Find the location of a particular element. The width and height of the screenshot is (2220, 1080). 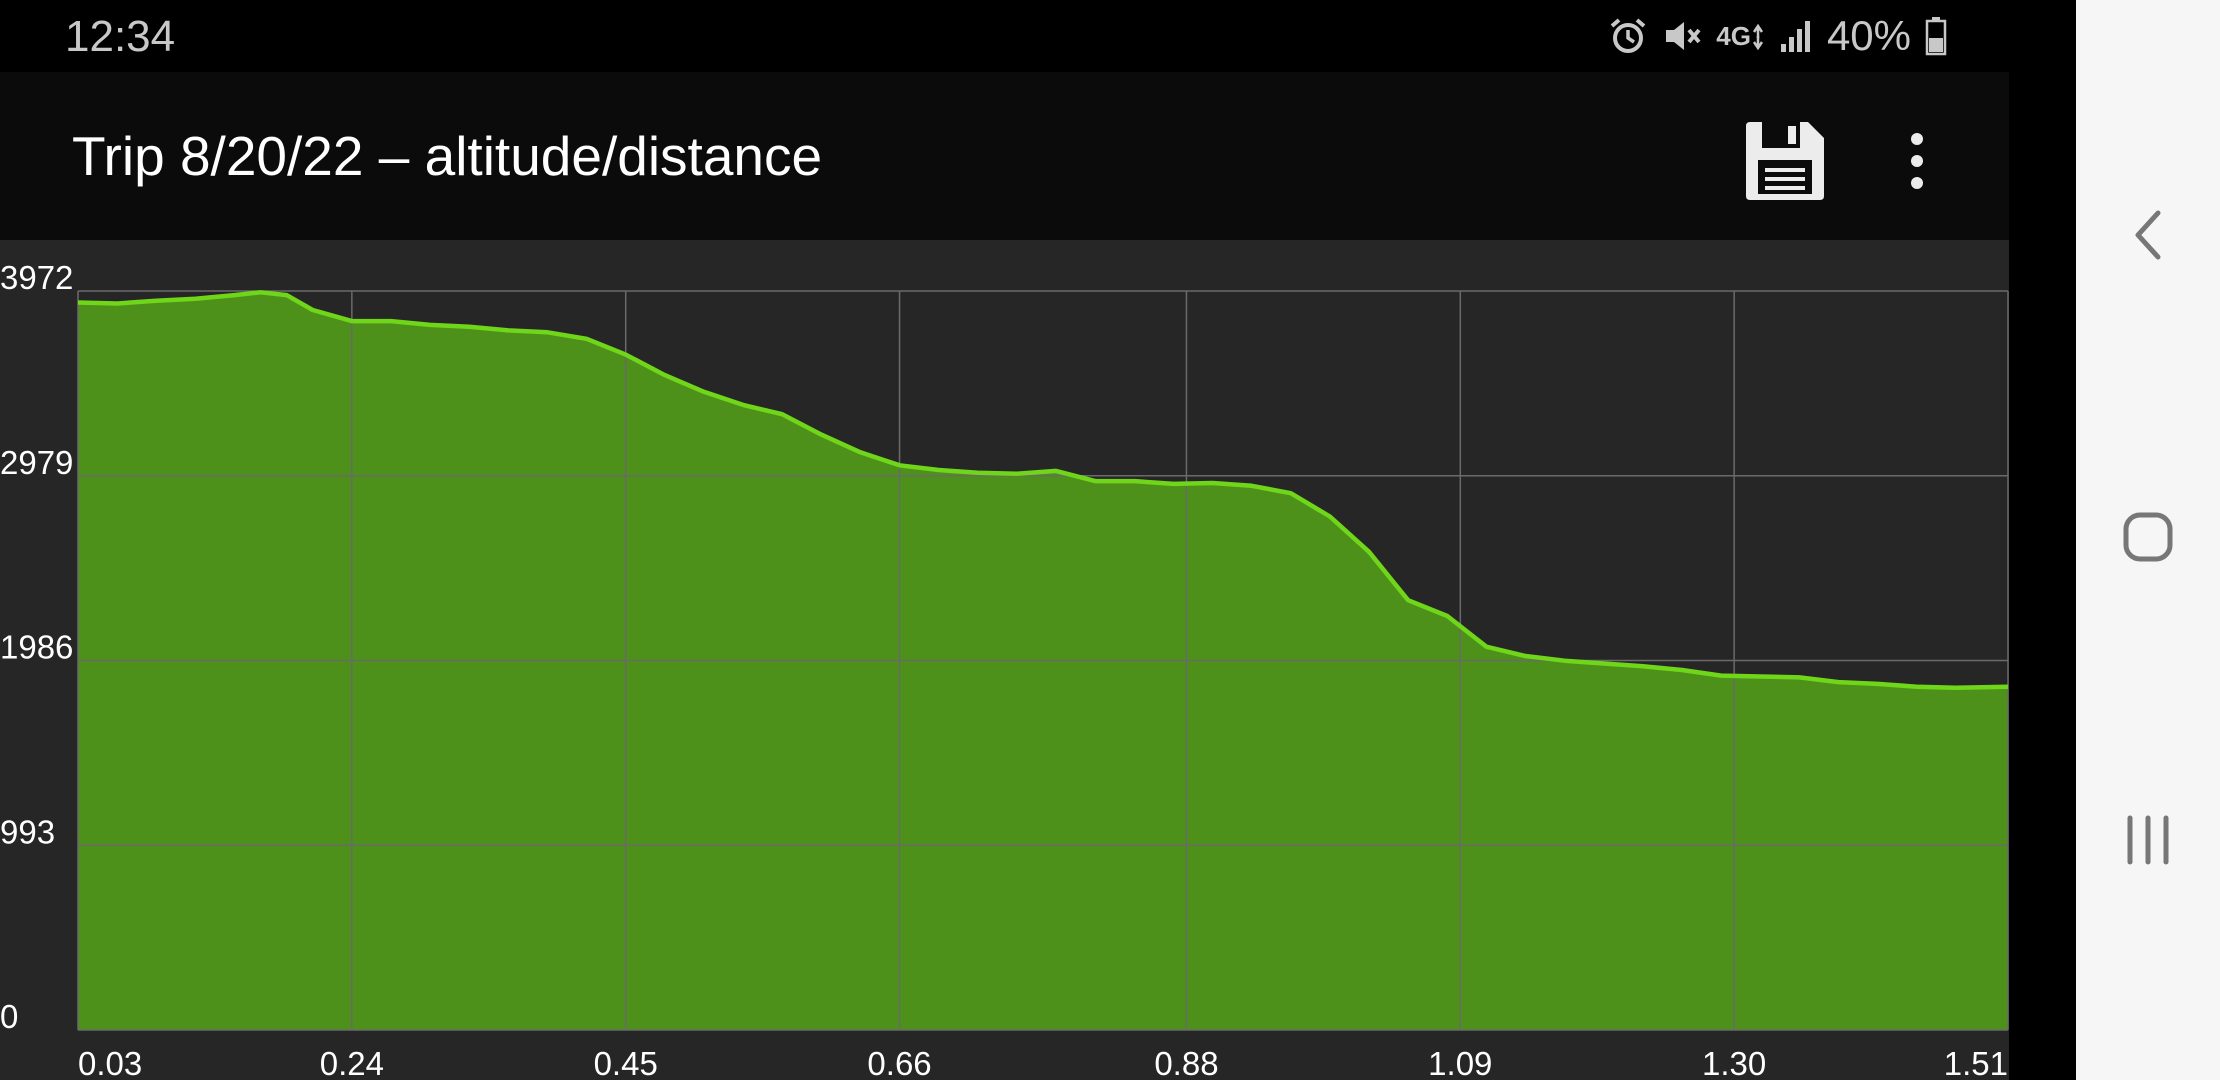

more-vert-icon is located at coordinates (1917, 161).